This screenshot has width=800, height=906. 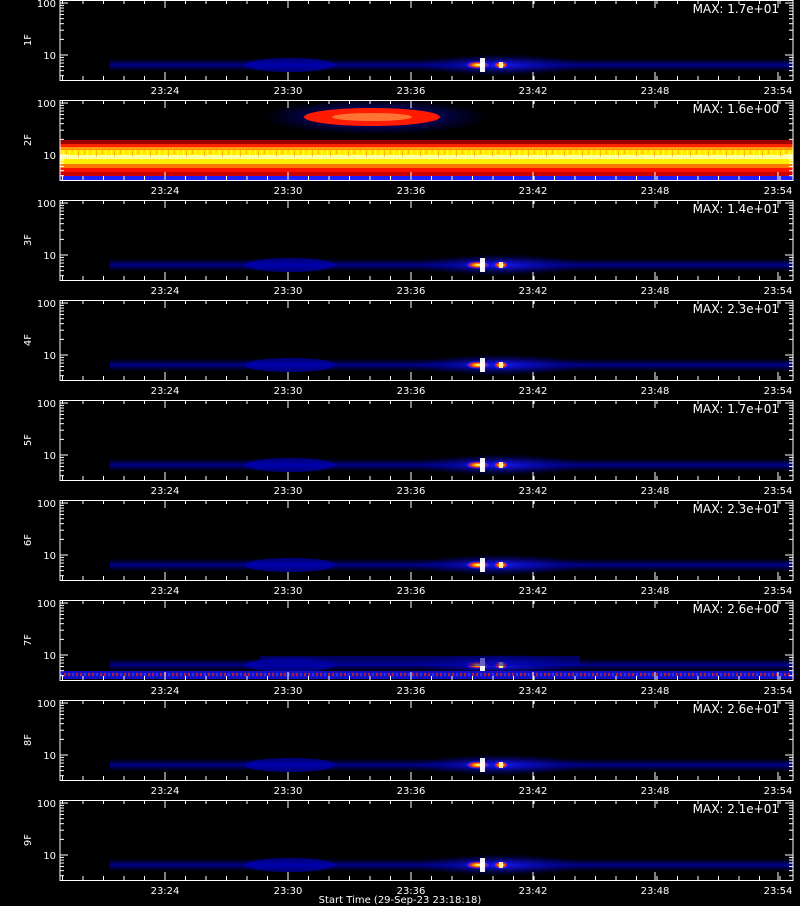 I want to click on y-axis-label: 1F, so click(x=28, y=40).